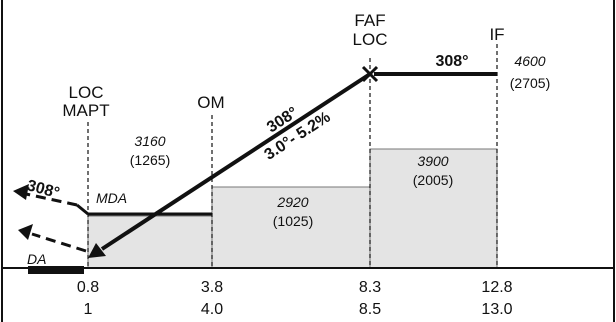 This screenshot has width=616, height=322. Describe the element at coordinates (496, 34) in the screenshot. I see `if-label: IF` at that location.